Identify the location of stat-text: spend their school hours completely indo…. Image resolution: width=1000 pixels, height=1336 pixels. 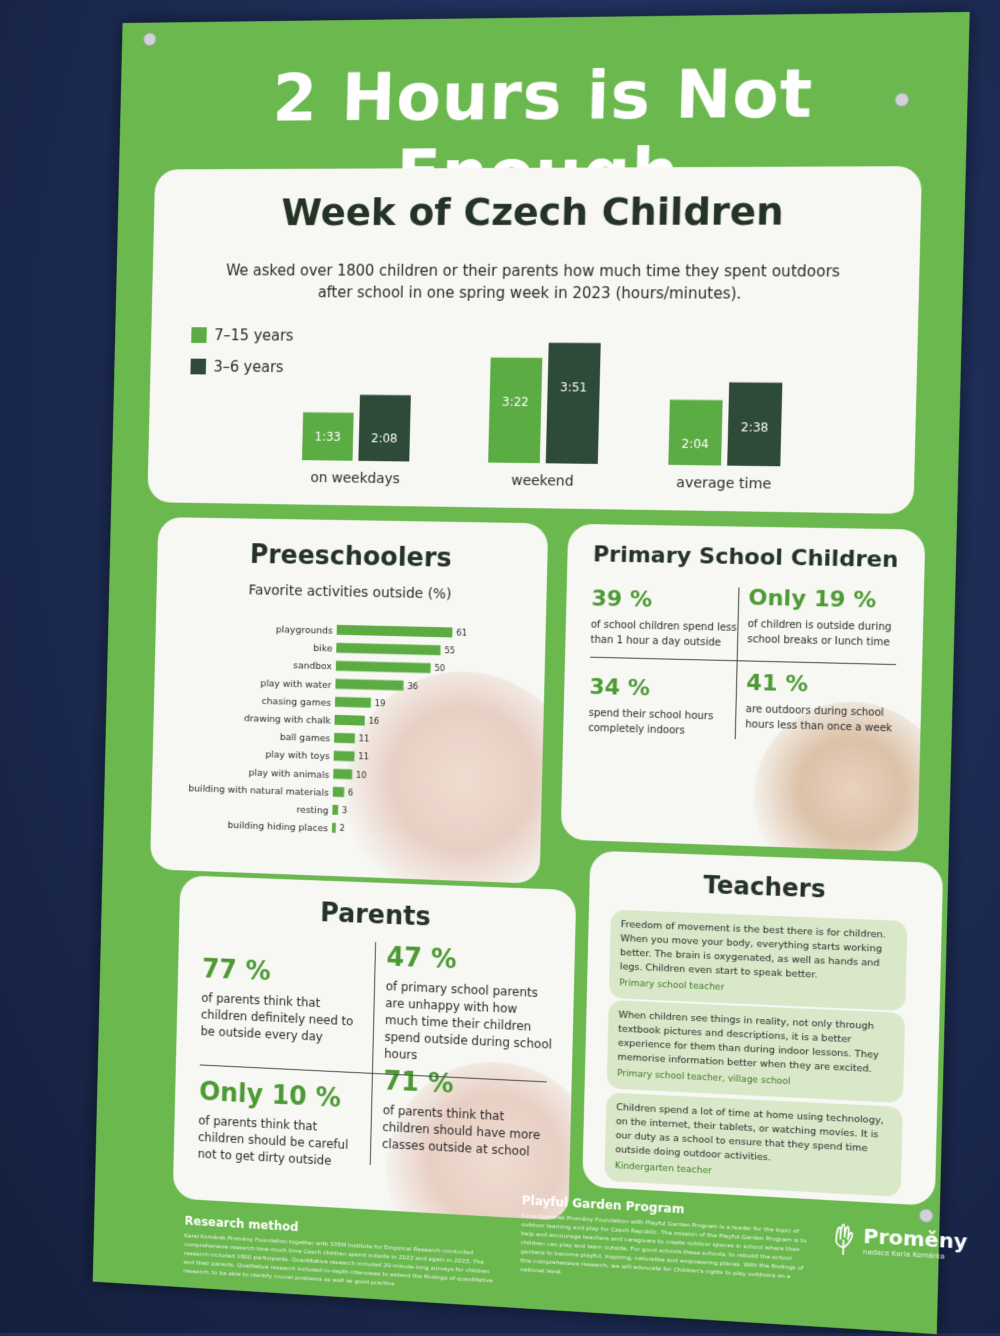
(664, 723).